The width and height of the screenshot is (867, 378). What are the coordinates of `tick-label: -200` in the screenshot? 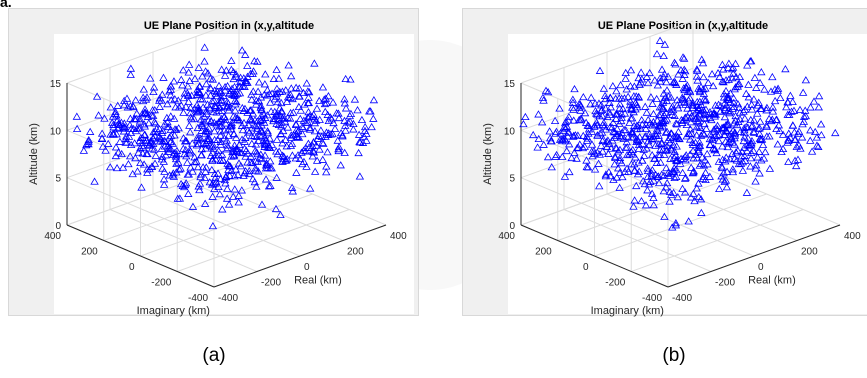 It's located at (615, 283).